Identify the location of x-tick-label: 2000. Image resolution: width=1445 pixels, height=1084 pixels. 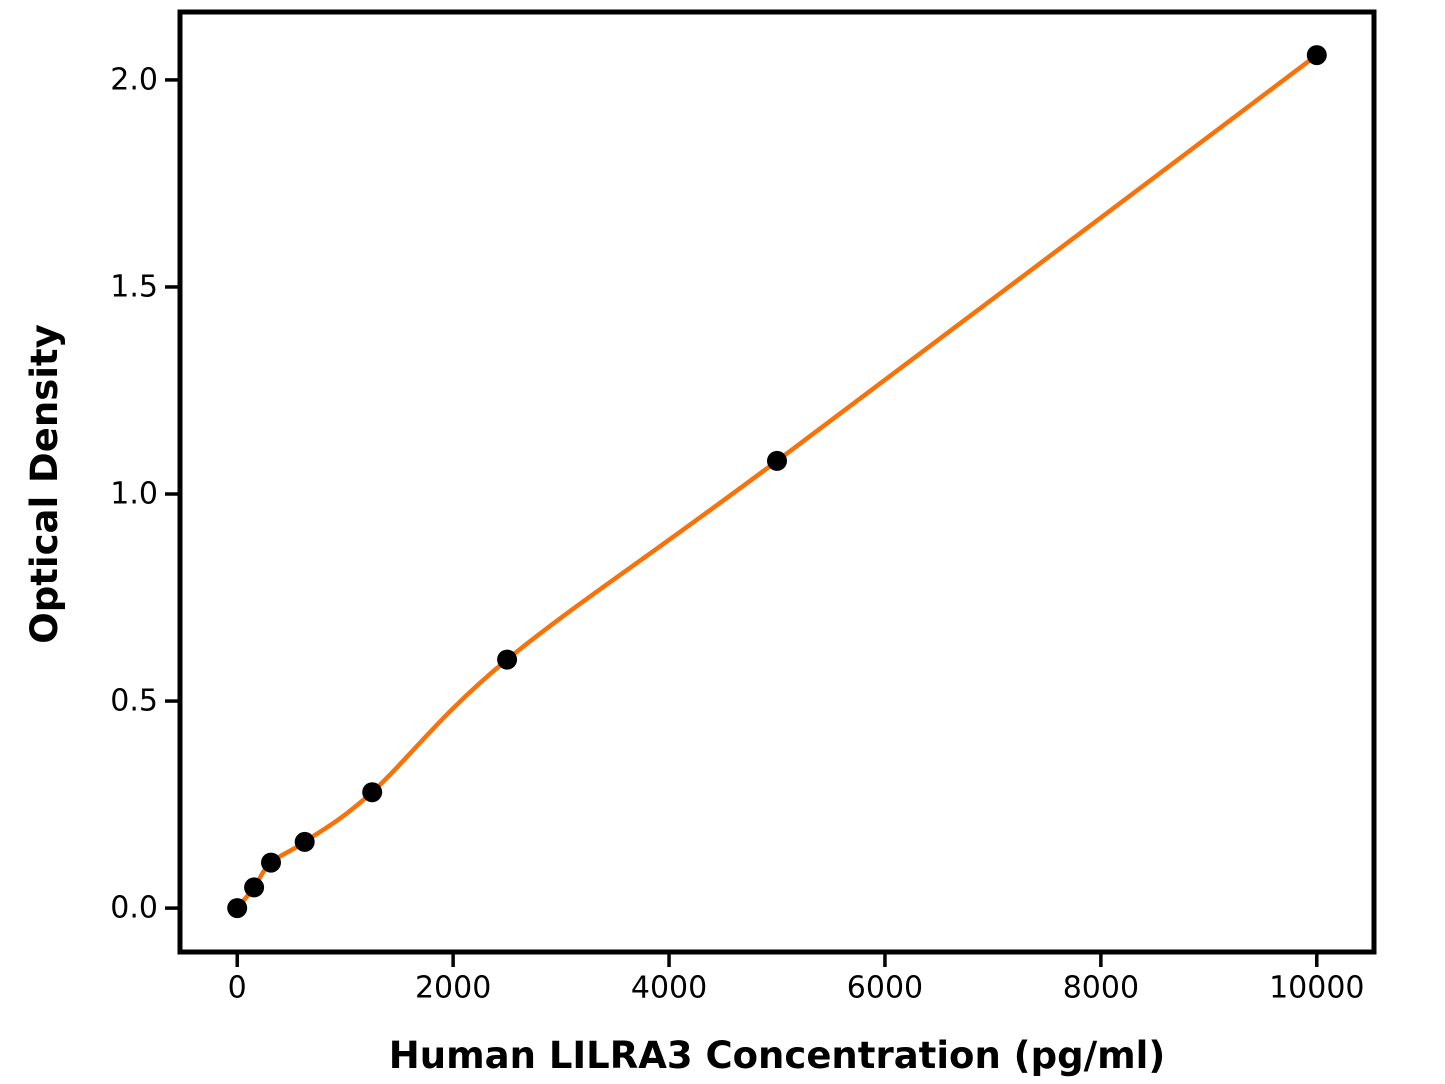
(453, 988).